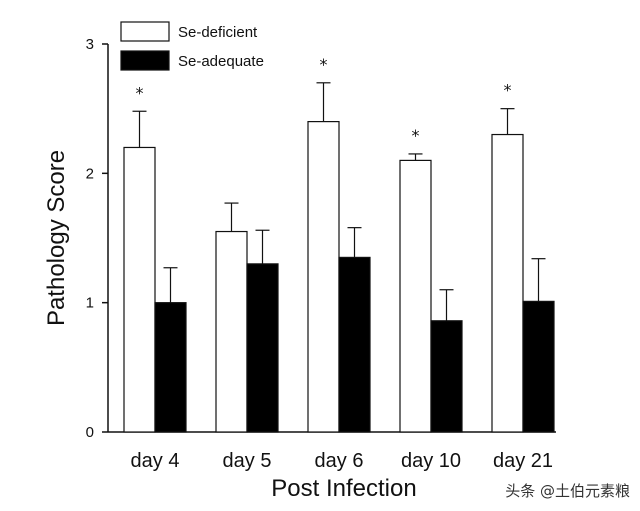 This screenshot has width=640, height=511. What do you see at coordinates (523, 461) in the screenshot?
I see `x-tick-label: day 21` at bounding box center [523, 461].